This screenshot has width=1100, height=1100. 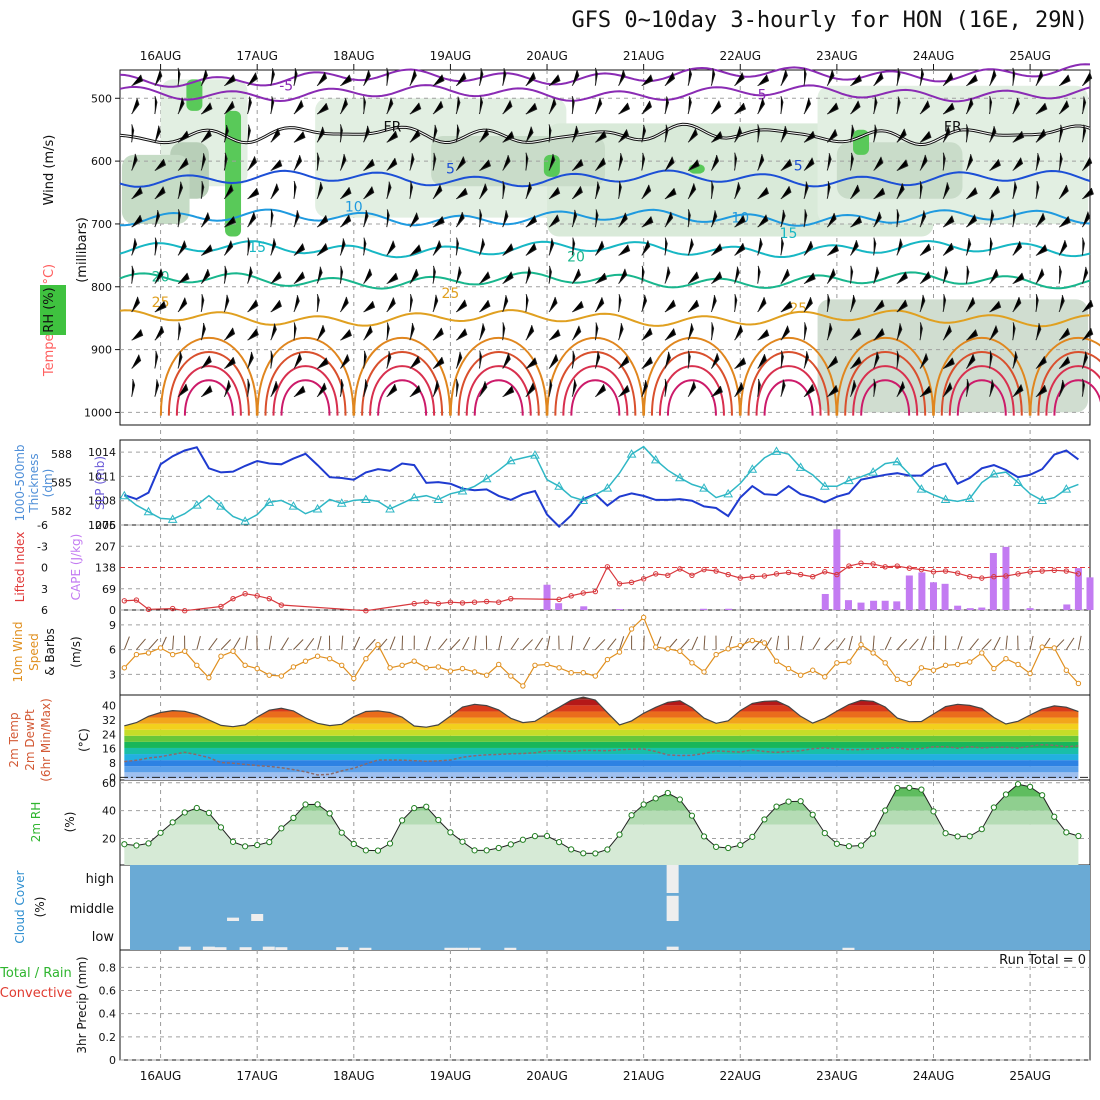 What do you see at coordinates (602, 642) in the screenshot?
I see `surface-wind-barbs` at bounding box center [602, 642].